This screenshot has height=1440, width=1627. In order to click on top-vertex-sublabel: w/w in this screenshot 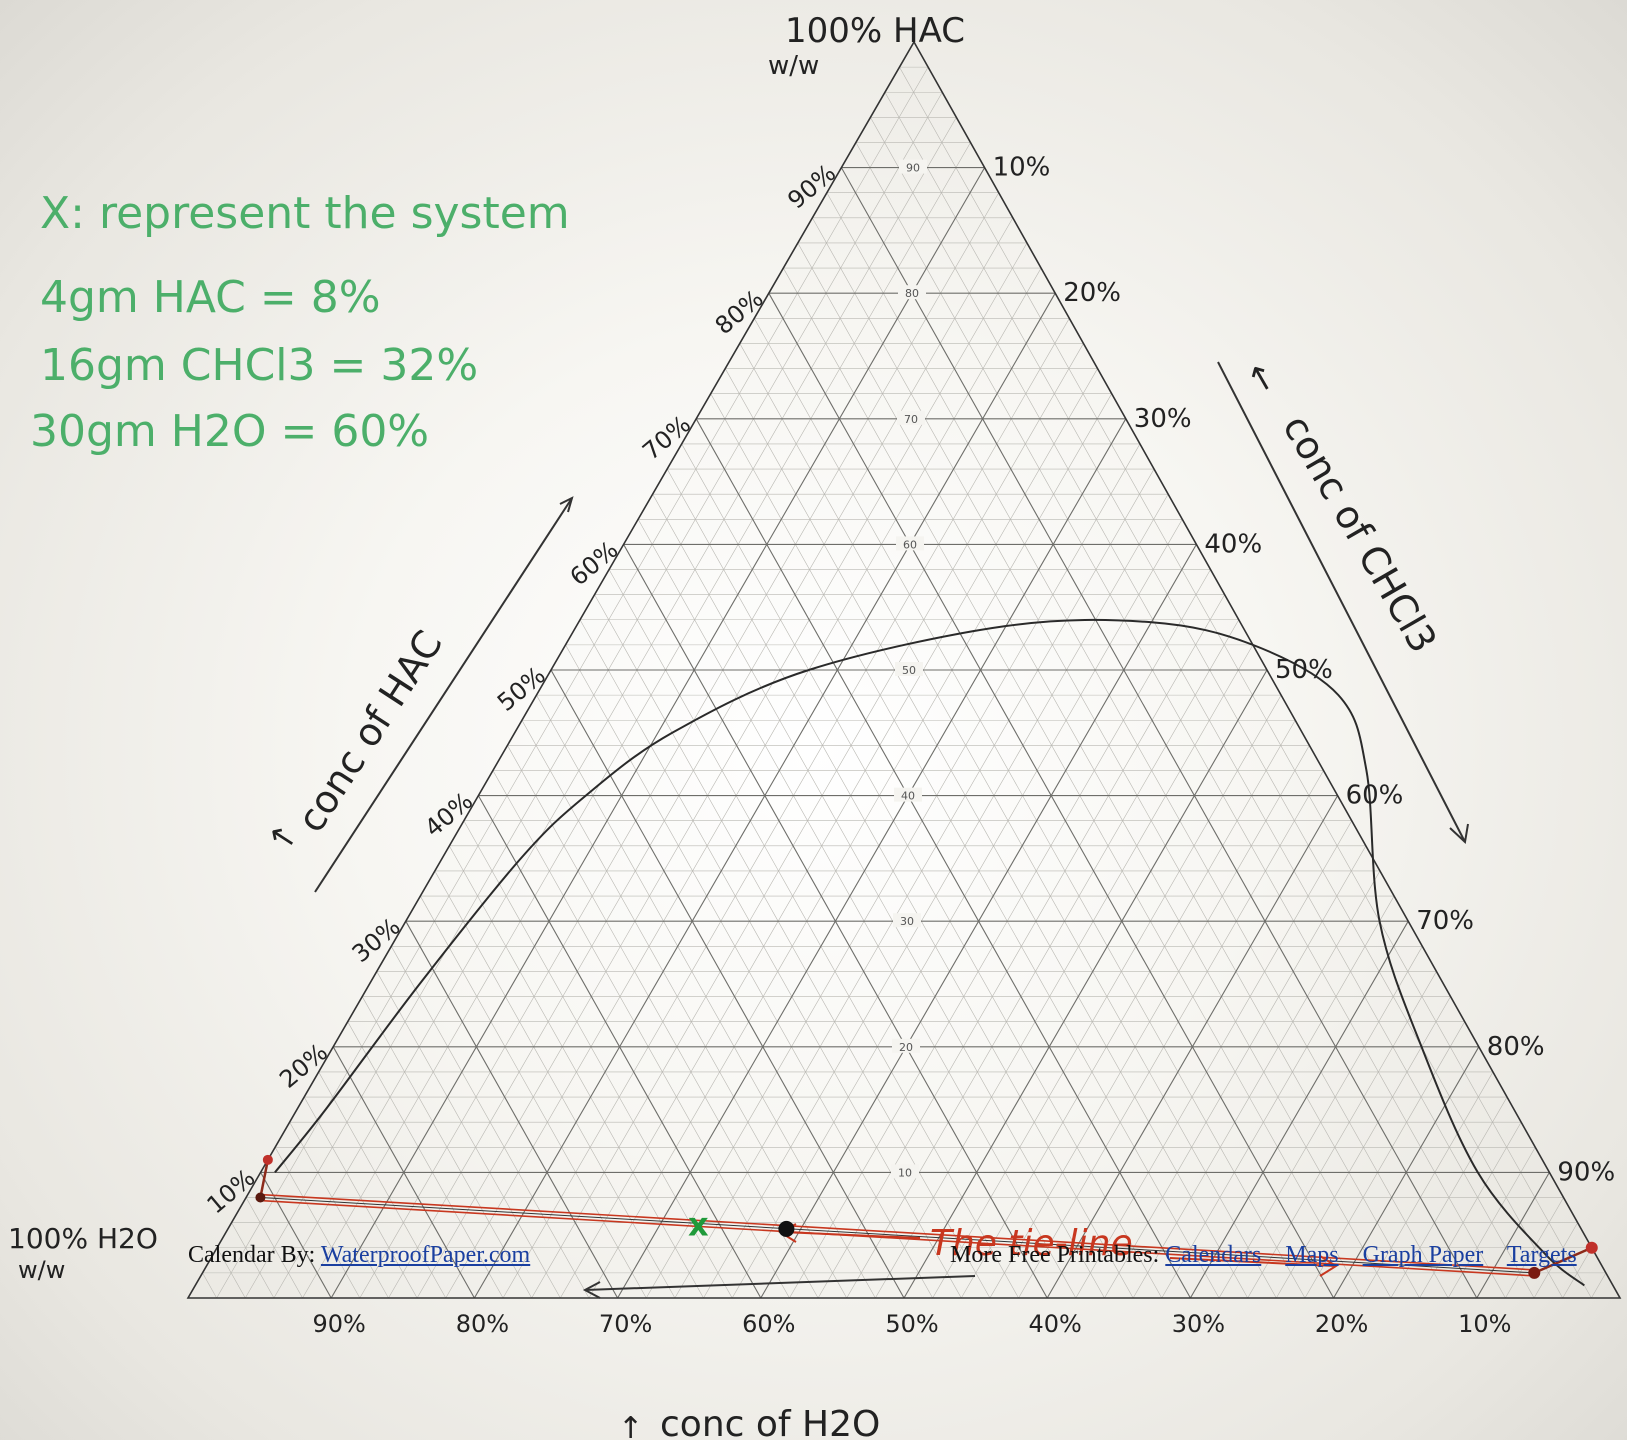, I will do `click(793, 66)`.